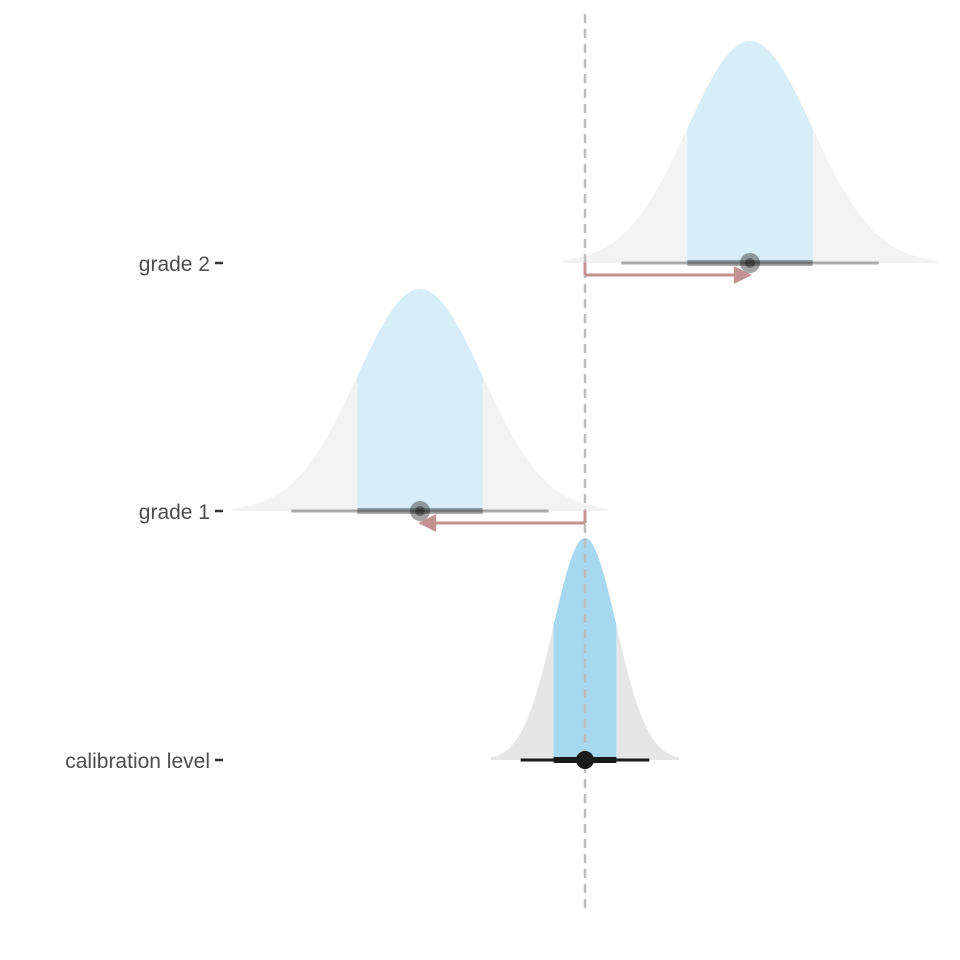  I want to click on y-axis: grade 2 grade 1 calibration level, so click(144, 513).